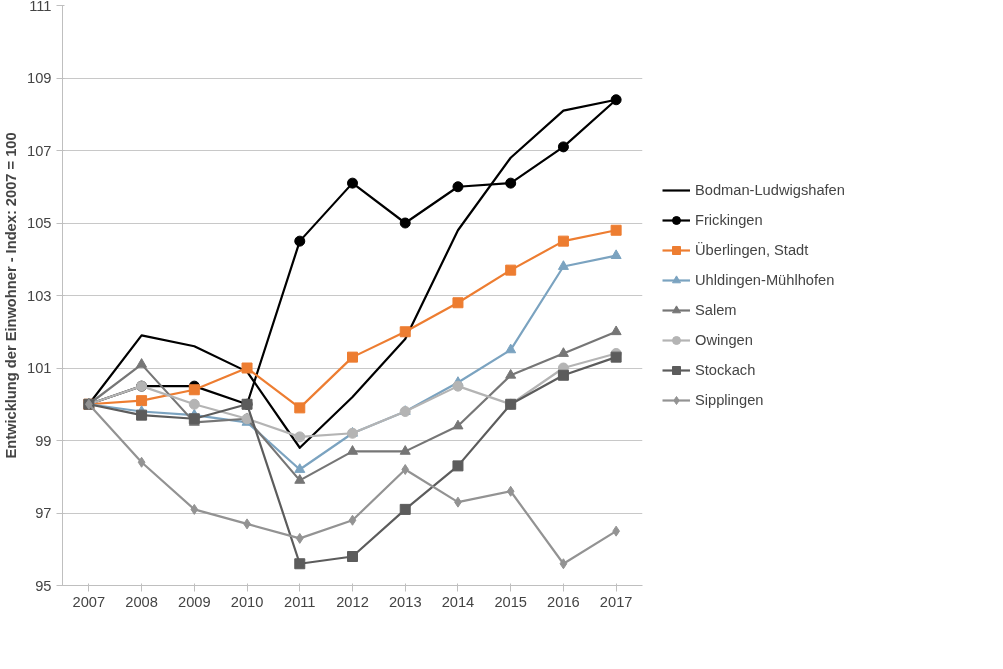 The width and height of the screenshot is (1003, 669). What do you see at coordinates (11, 295) in the screenshot?
I see `y-axis-title: Entwicklung der Einwohner - Index: 2007 = 100` at bounding box center [11, 295].